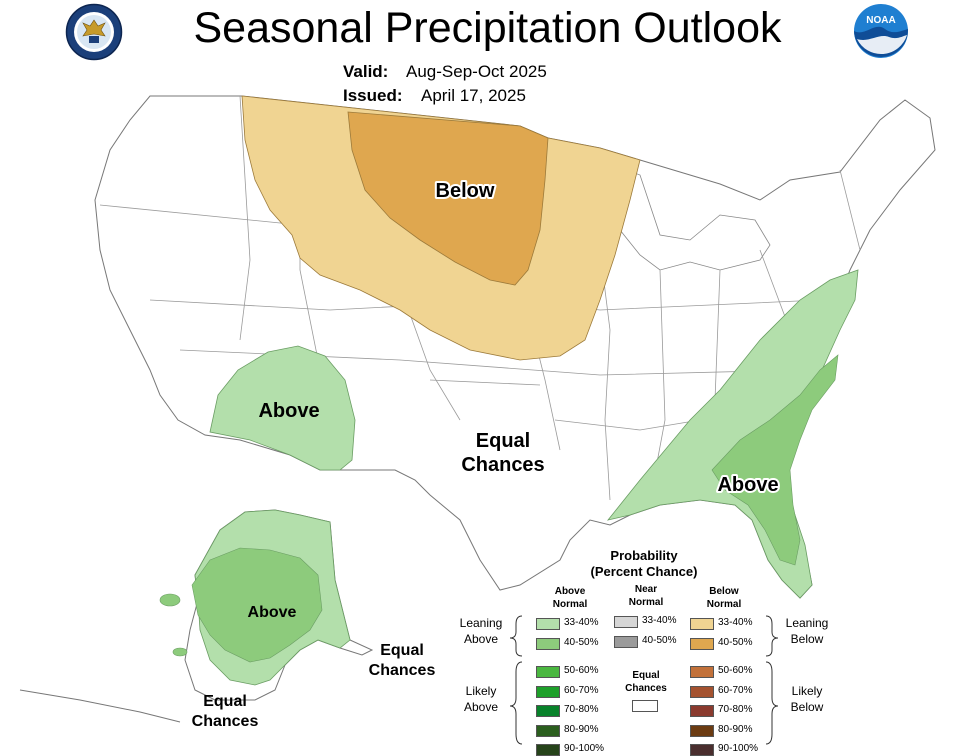 This screenshot has width=975, height=756. Describe the element at coordinates (724, 604) in the screenshot. I see `legend-col-below-2: Normal` at that location.